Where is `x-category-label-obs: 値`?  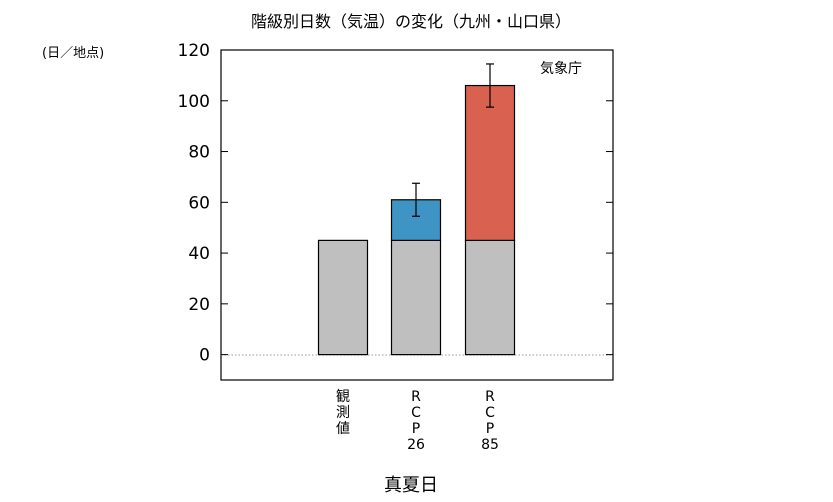 x-category-label-obs: 値 is located at coordinates (343, 429).